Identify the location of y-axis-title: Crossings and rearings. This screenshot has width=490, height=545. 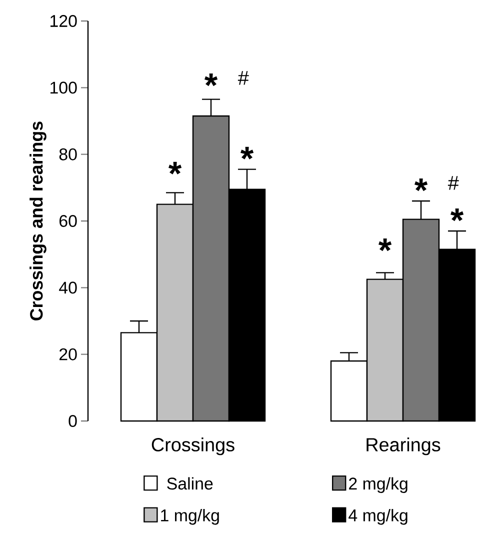
(38, 221).